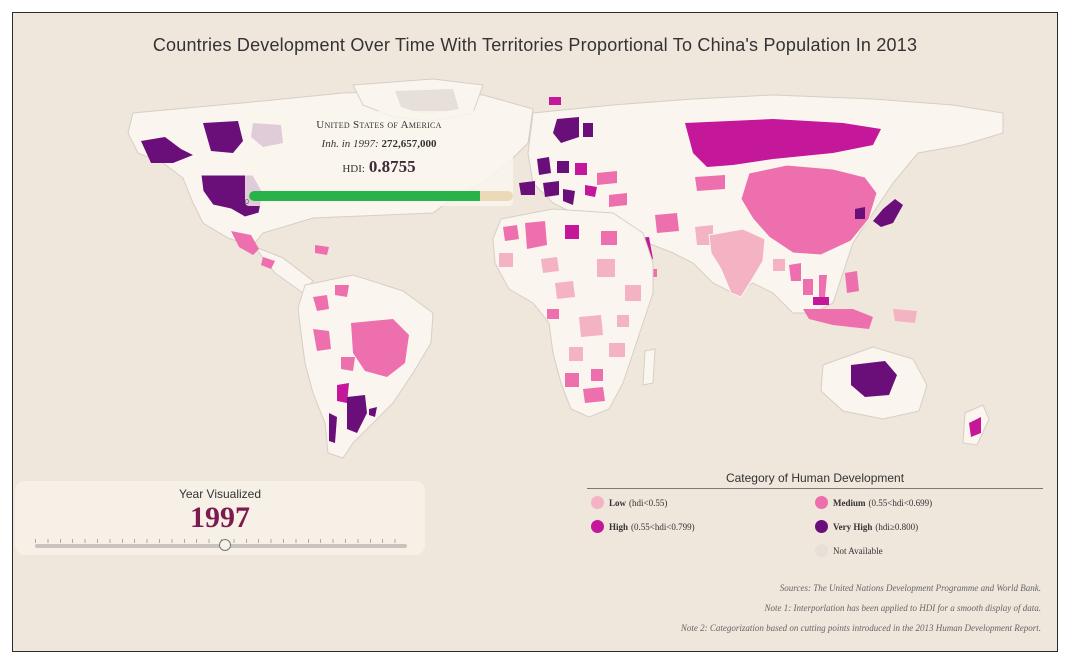 The image size is (1070, 656). What do you see at coordinates (342, 291) in the screenshot?
I see `country-venezuela` at bounding box center [342, 291].